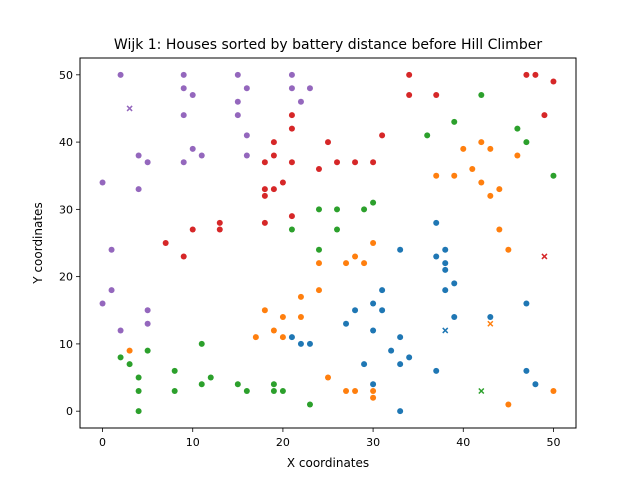 Image resolution: width=640 pixels, height=480 pixels. What do you see at coordinates (373, 442) in the screenshot?
I see `x-tick-label: 30` at bounding box center [373, 442].